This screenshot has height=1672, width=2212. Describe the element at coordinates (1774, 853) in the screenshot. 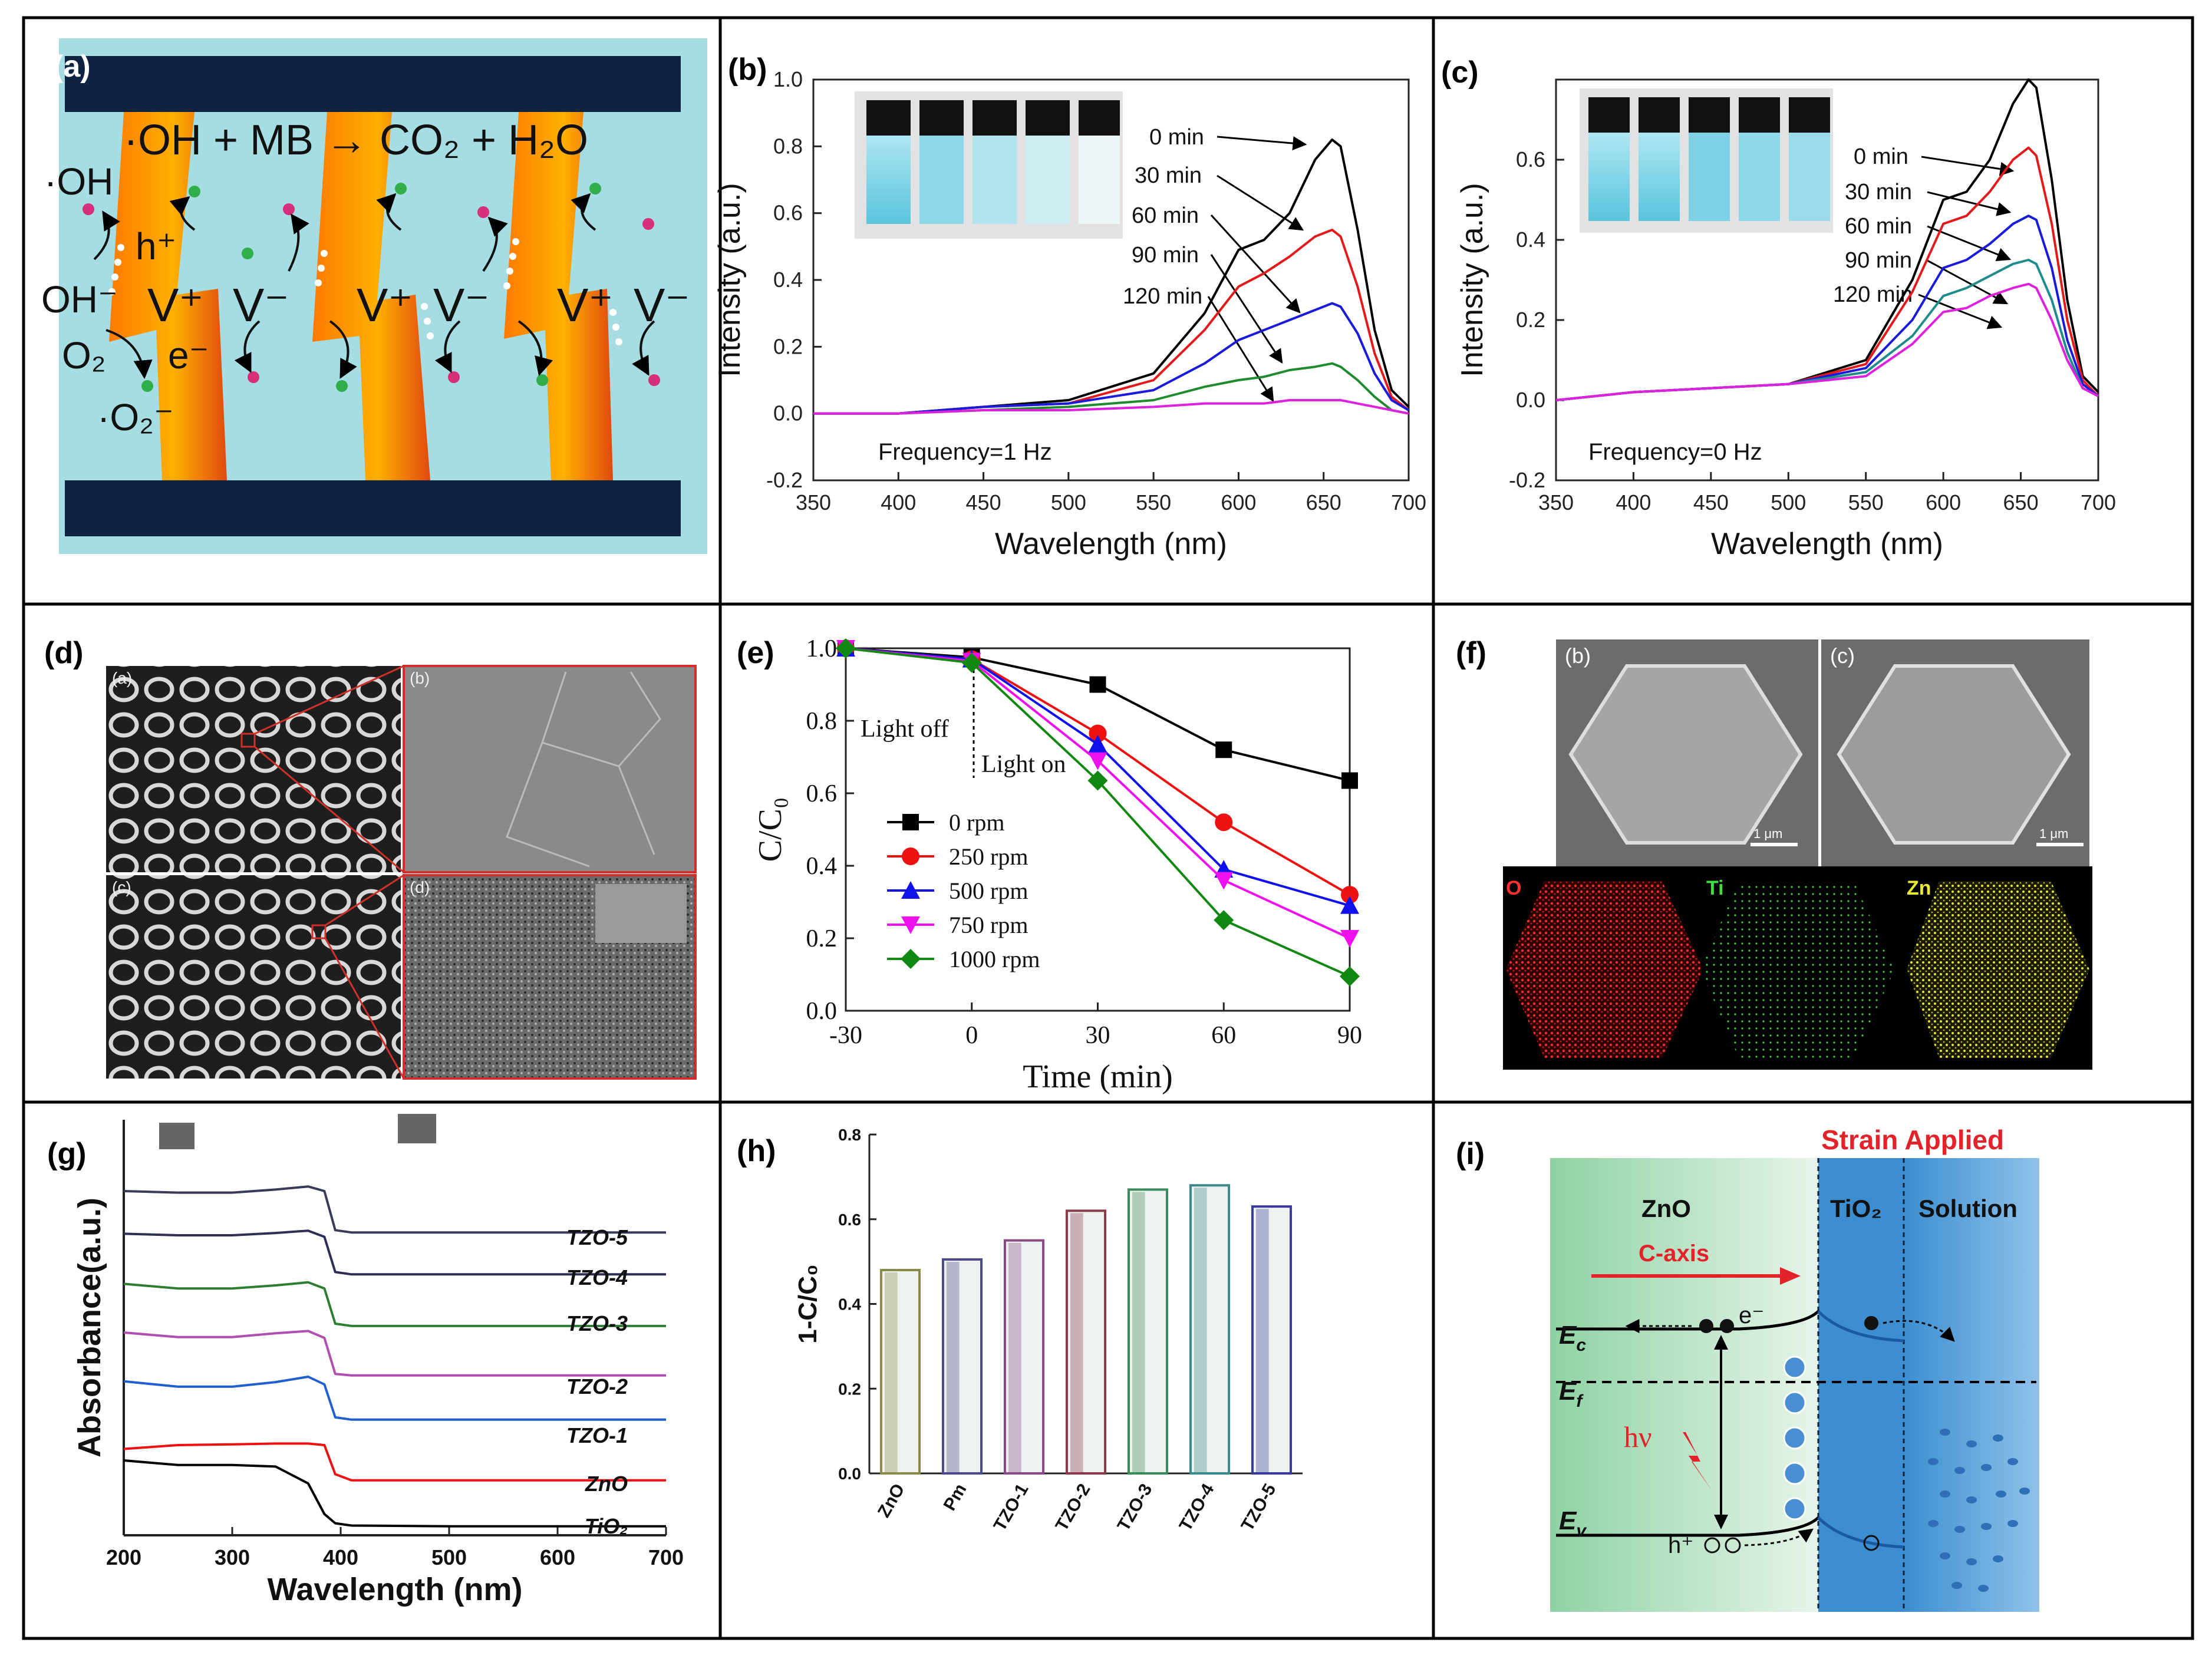

I see `panel-f: (f) 1 μm 1 μm (b) (c) O Ti Zn` at that location.